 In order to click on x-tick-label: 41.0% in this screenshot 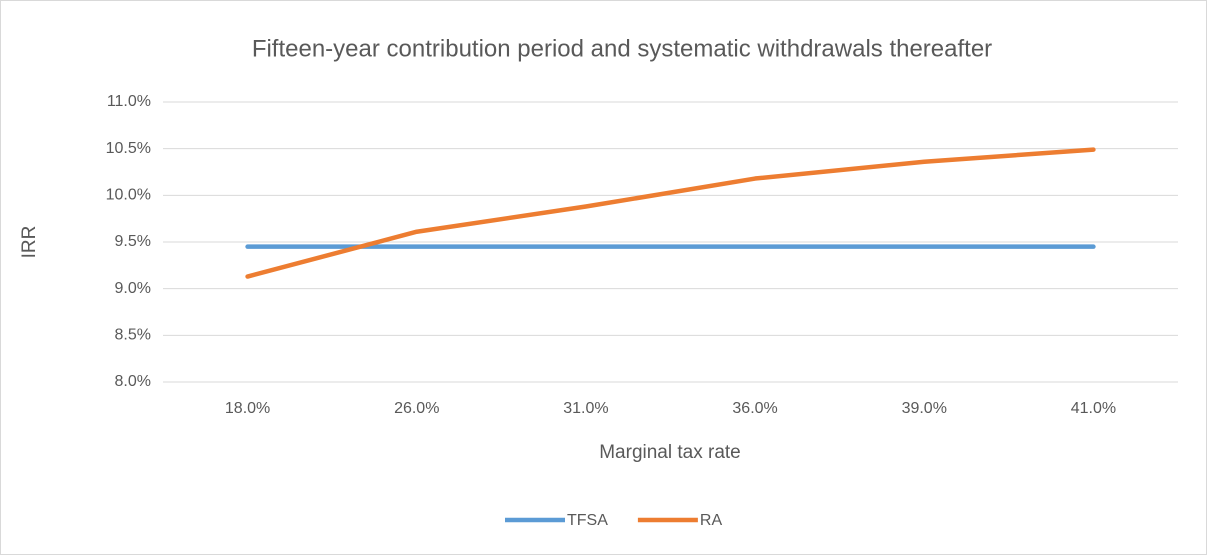, I will do `click(1093, 408)`.